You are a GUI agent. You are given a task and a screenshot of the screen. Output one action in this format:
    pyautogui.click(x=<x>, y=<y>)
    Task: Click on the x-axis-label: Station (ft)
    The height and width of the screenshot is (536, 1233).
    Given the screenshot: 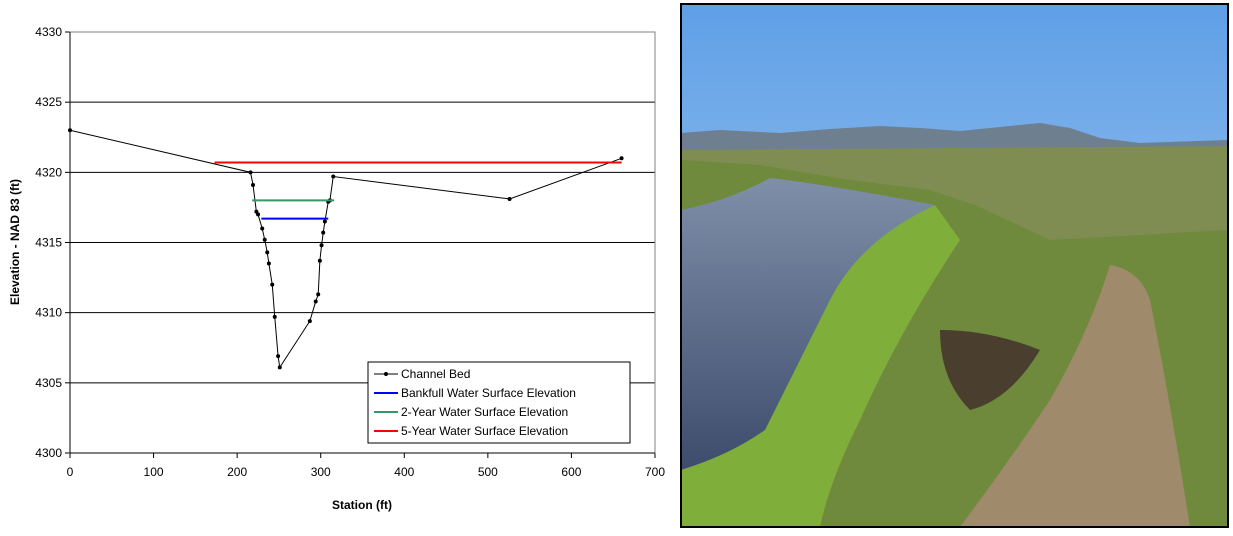 What is the action you would take?
    pyautogui.click(x=362, y=505)
    